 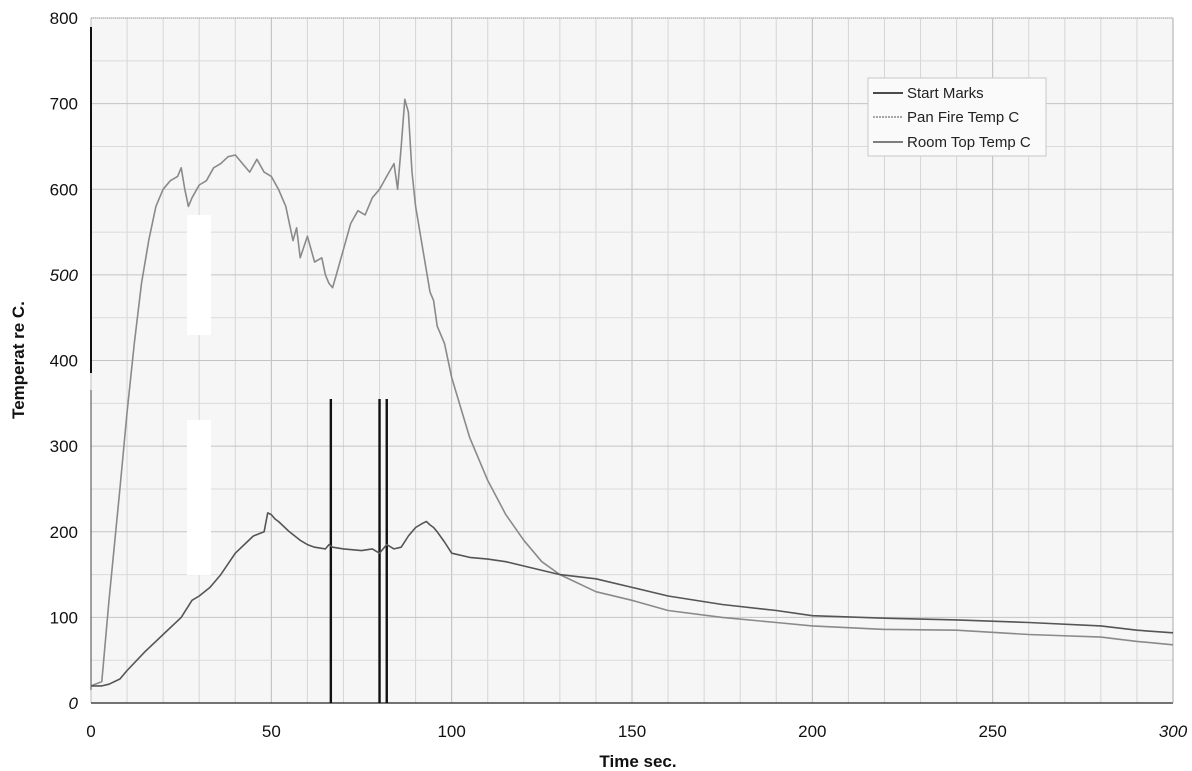 I want to click on y-tick-label: 0, so click(x=74, y=703).